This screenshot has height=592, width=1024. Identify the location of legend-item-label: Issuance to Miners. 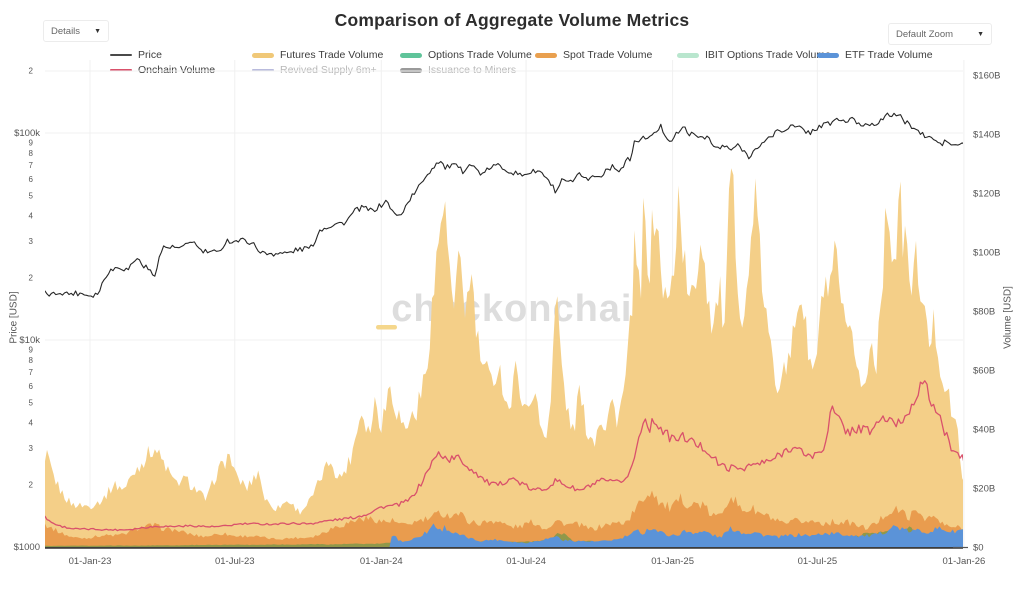
(472, 70).